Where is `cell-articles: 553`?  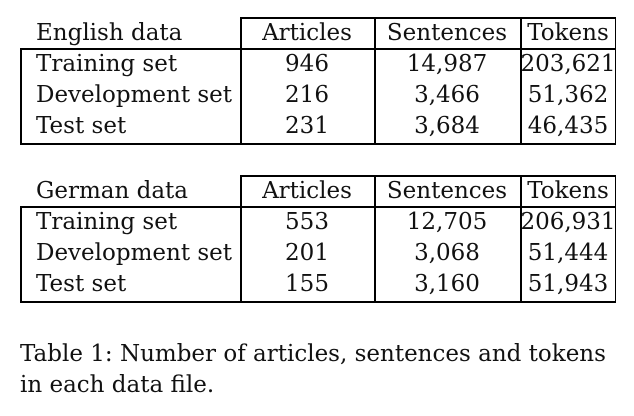 cell-articles: 553 is located at coordinates (307, 222).